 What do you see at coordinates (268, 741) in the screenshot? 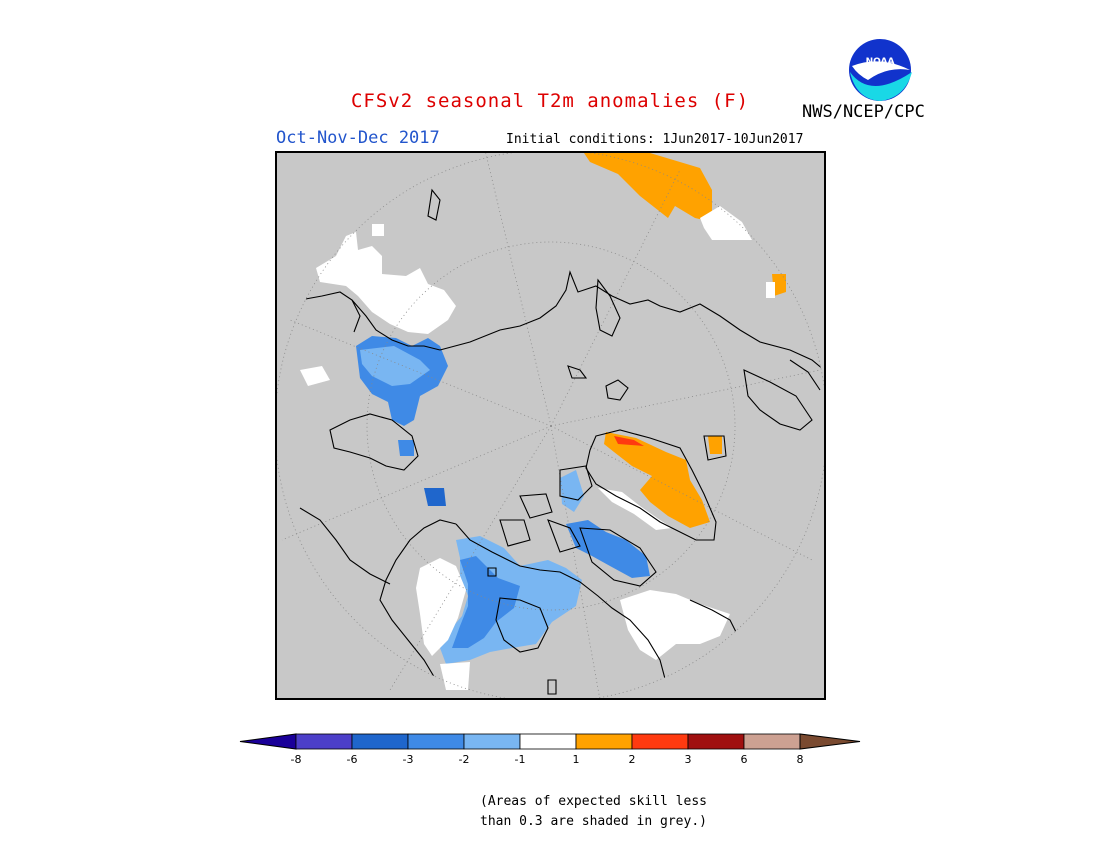
I see `legend-min-arrow` at bounding box center [268, 741].